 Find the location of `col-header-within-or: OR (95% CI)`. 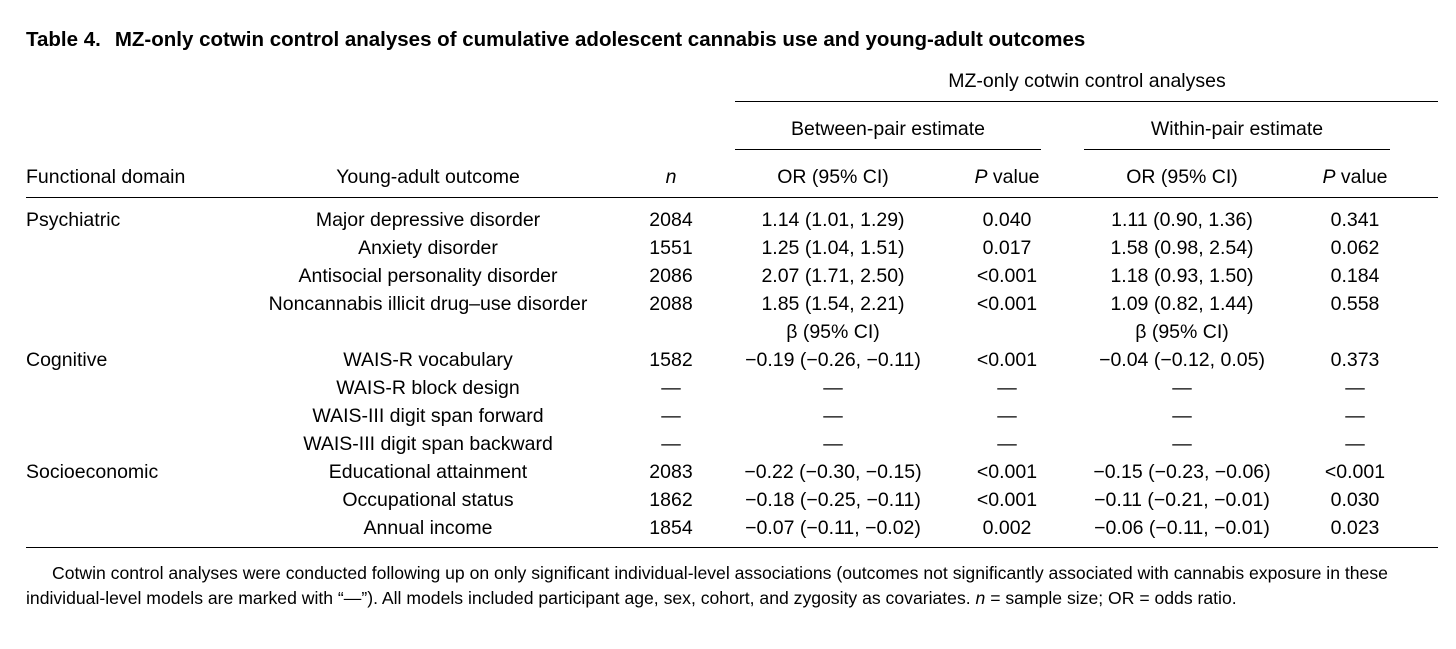

col-header-within-or: OR (95% CI) is located at coordinates (1182, 177).